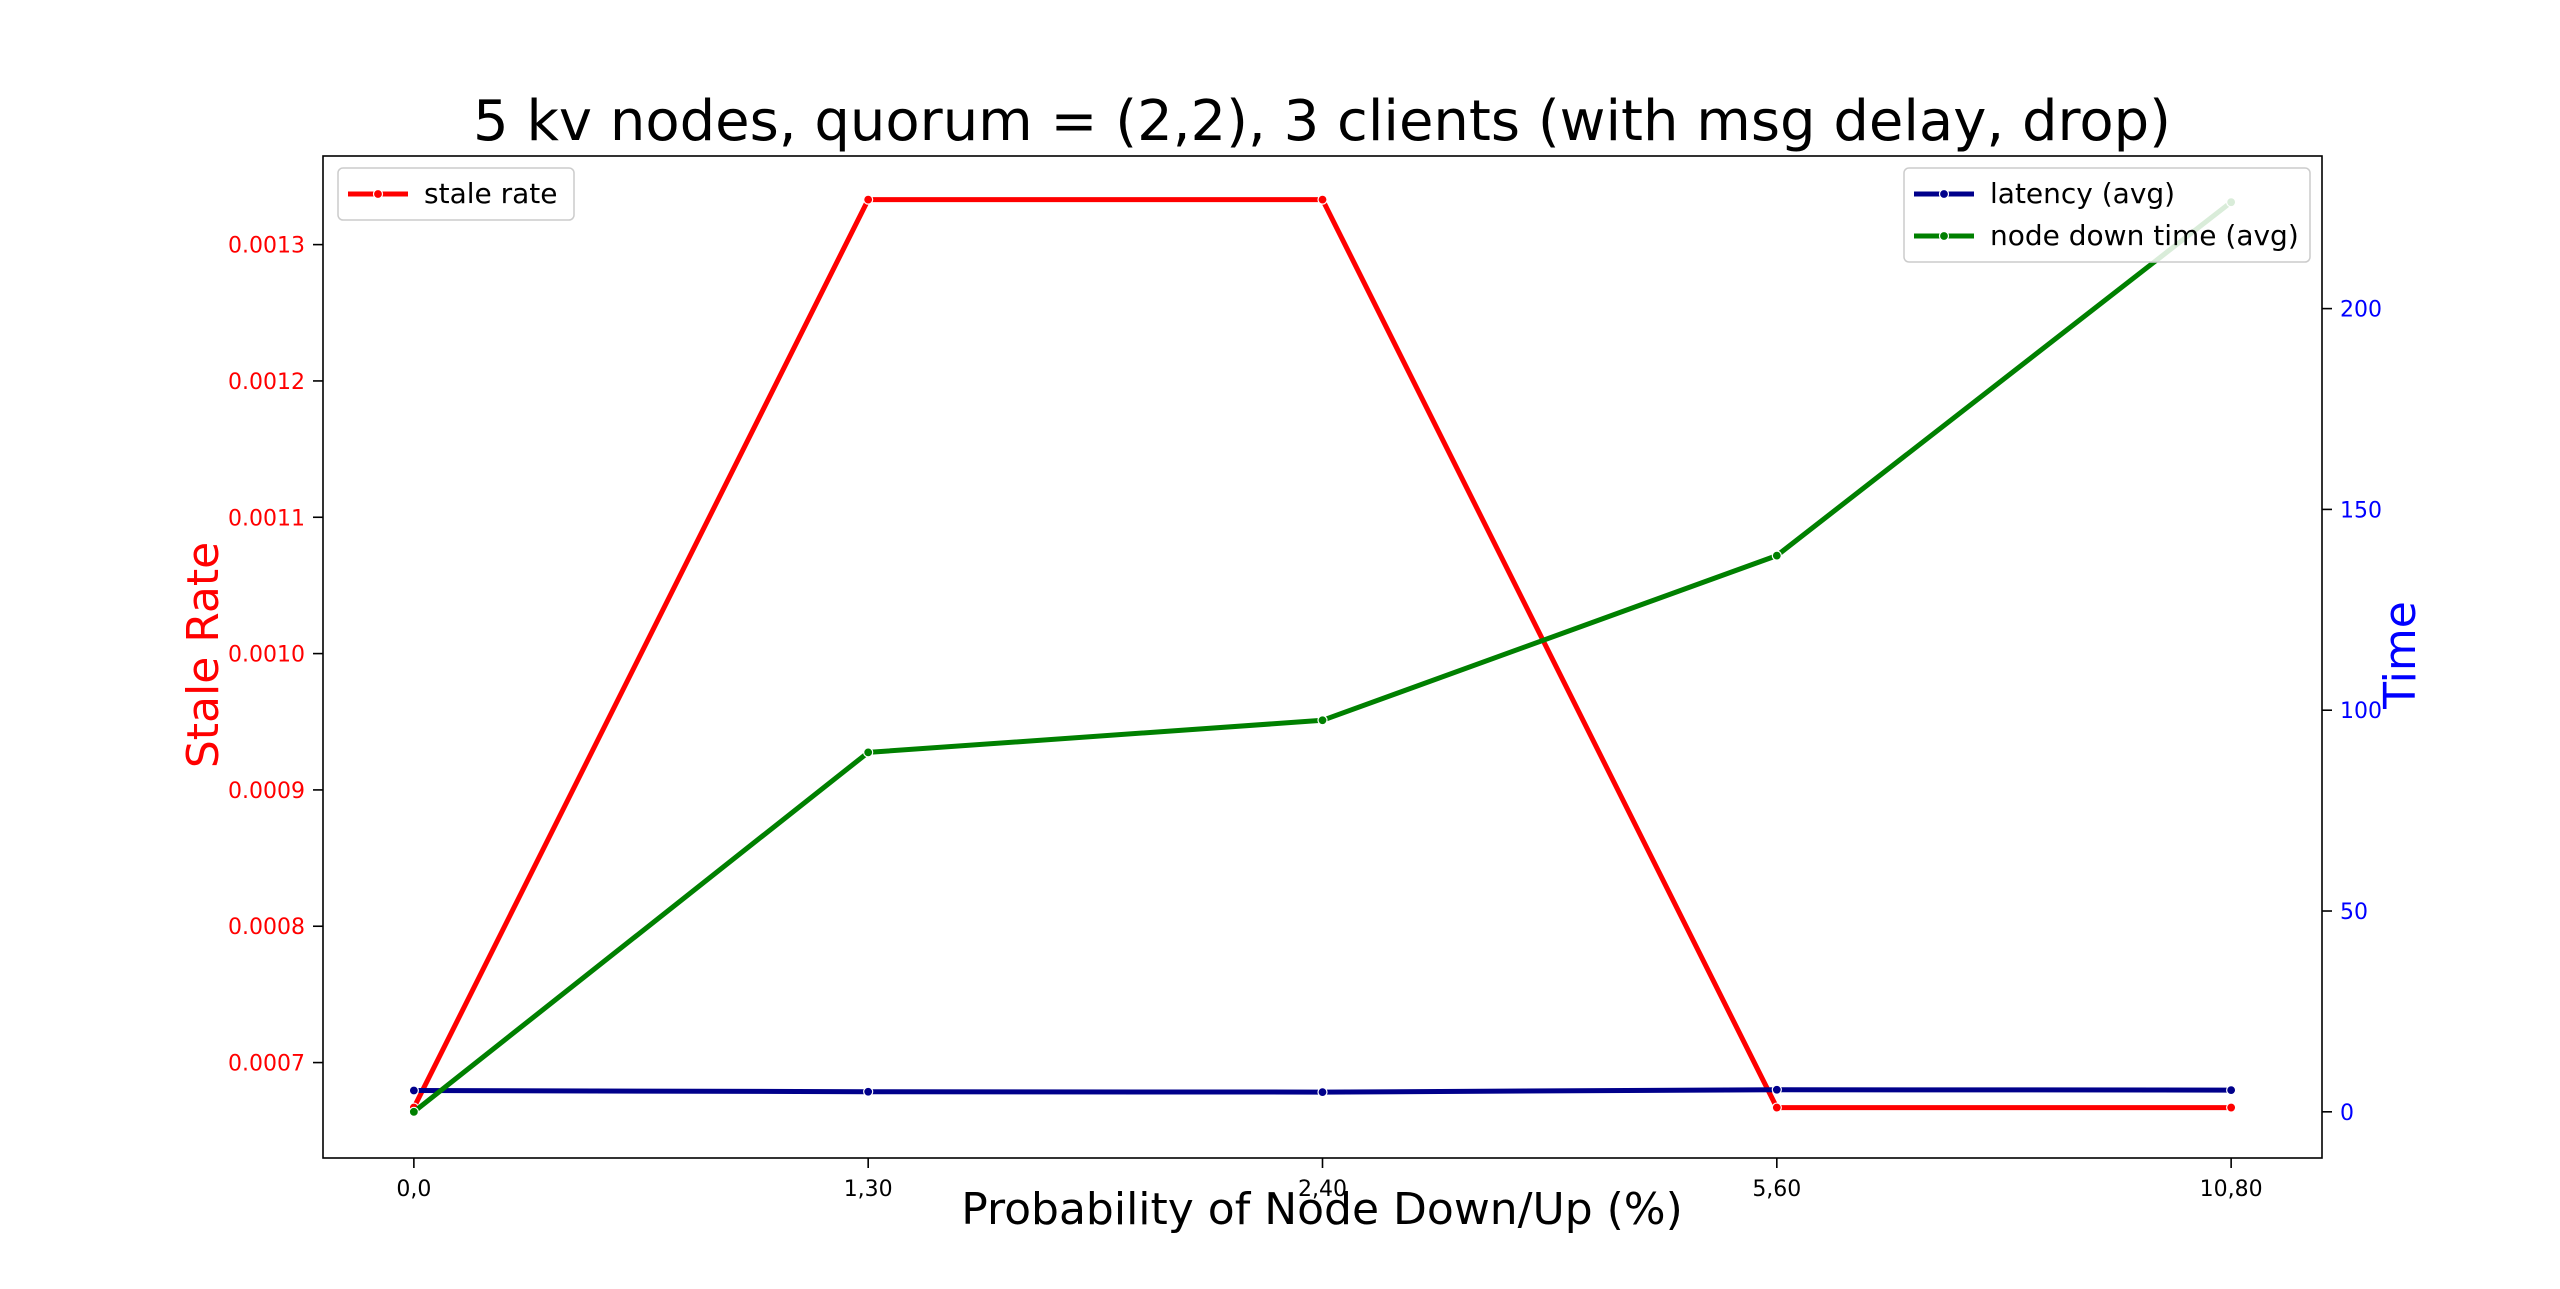 The height and width of the screenshot is (1289, 2560). What do you see at coordinates (203, 655) in the screenshot?
I see `y-axis-left-label: Stale Rate` at bounding box center [203, 655].